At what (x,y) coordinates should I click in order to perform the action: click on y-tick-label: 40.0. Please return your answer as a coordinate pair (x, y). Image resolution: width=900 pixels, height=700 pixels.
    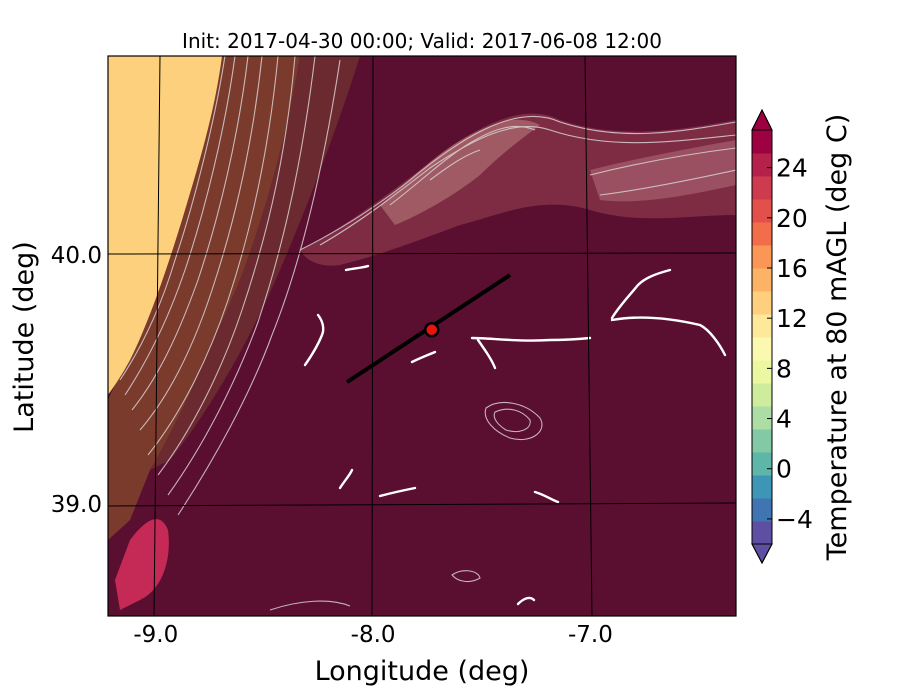
    Looking at the image, I should click on (76, 256).